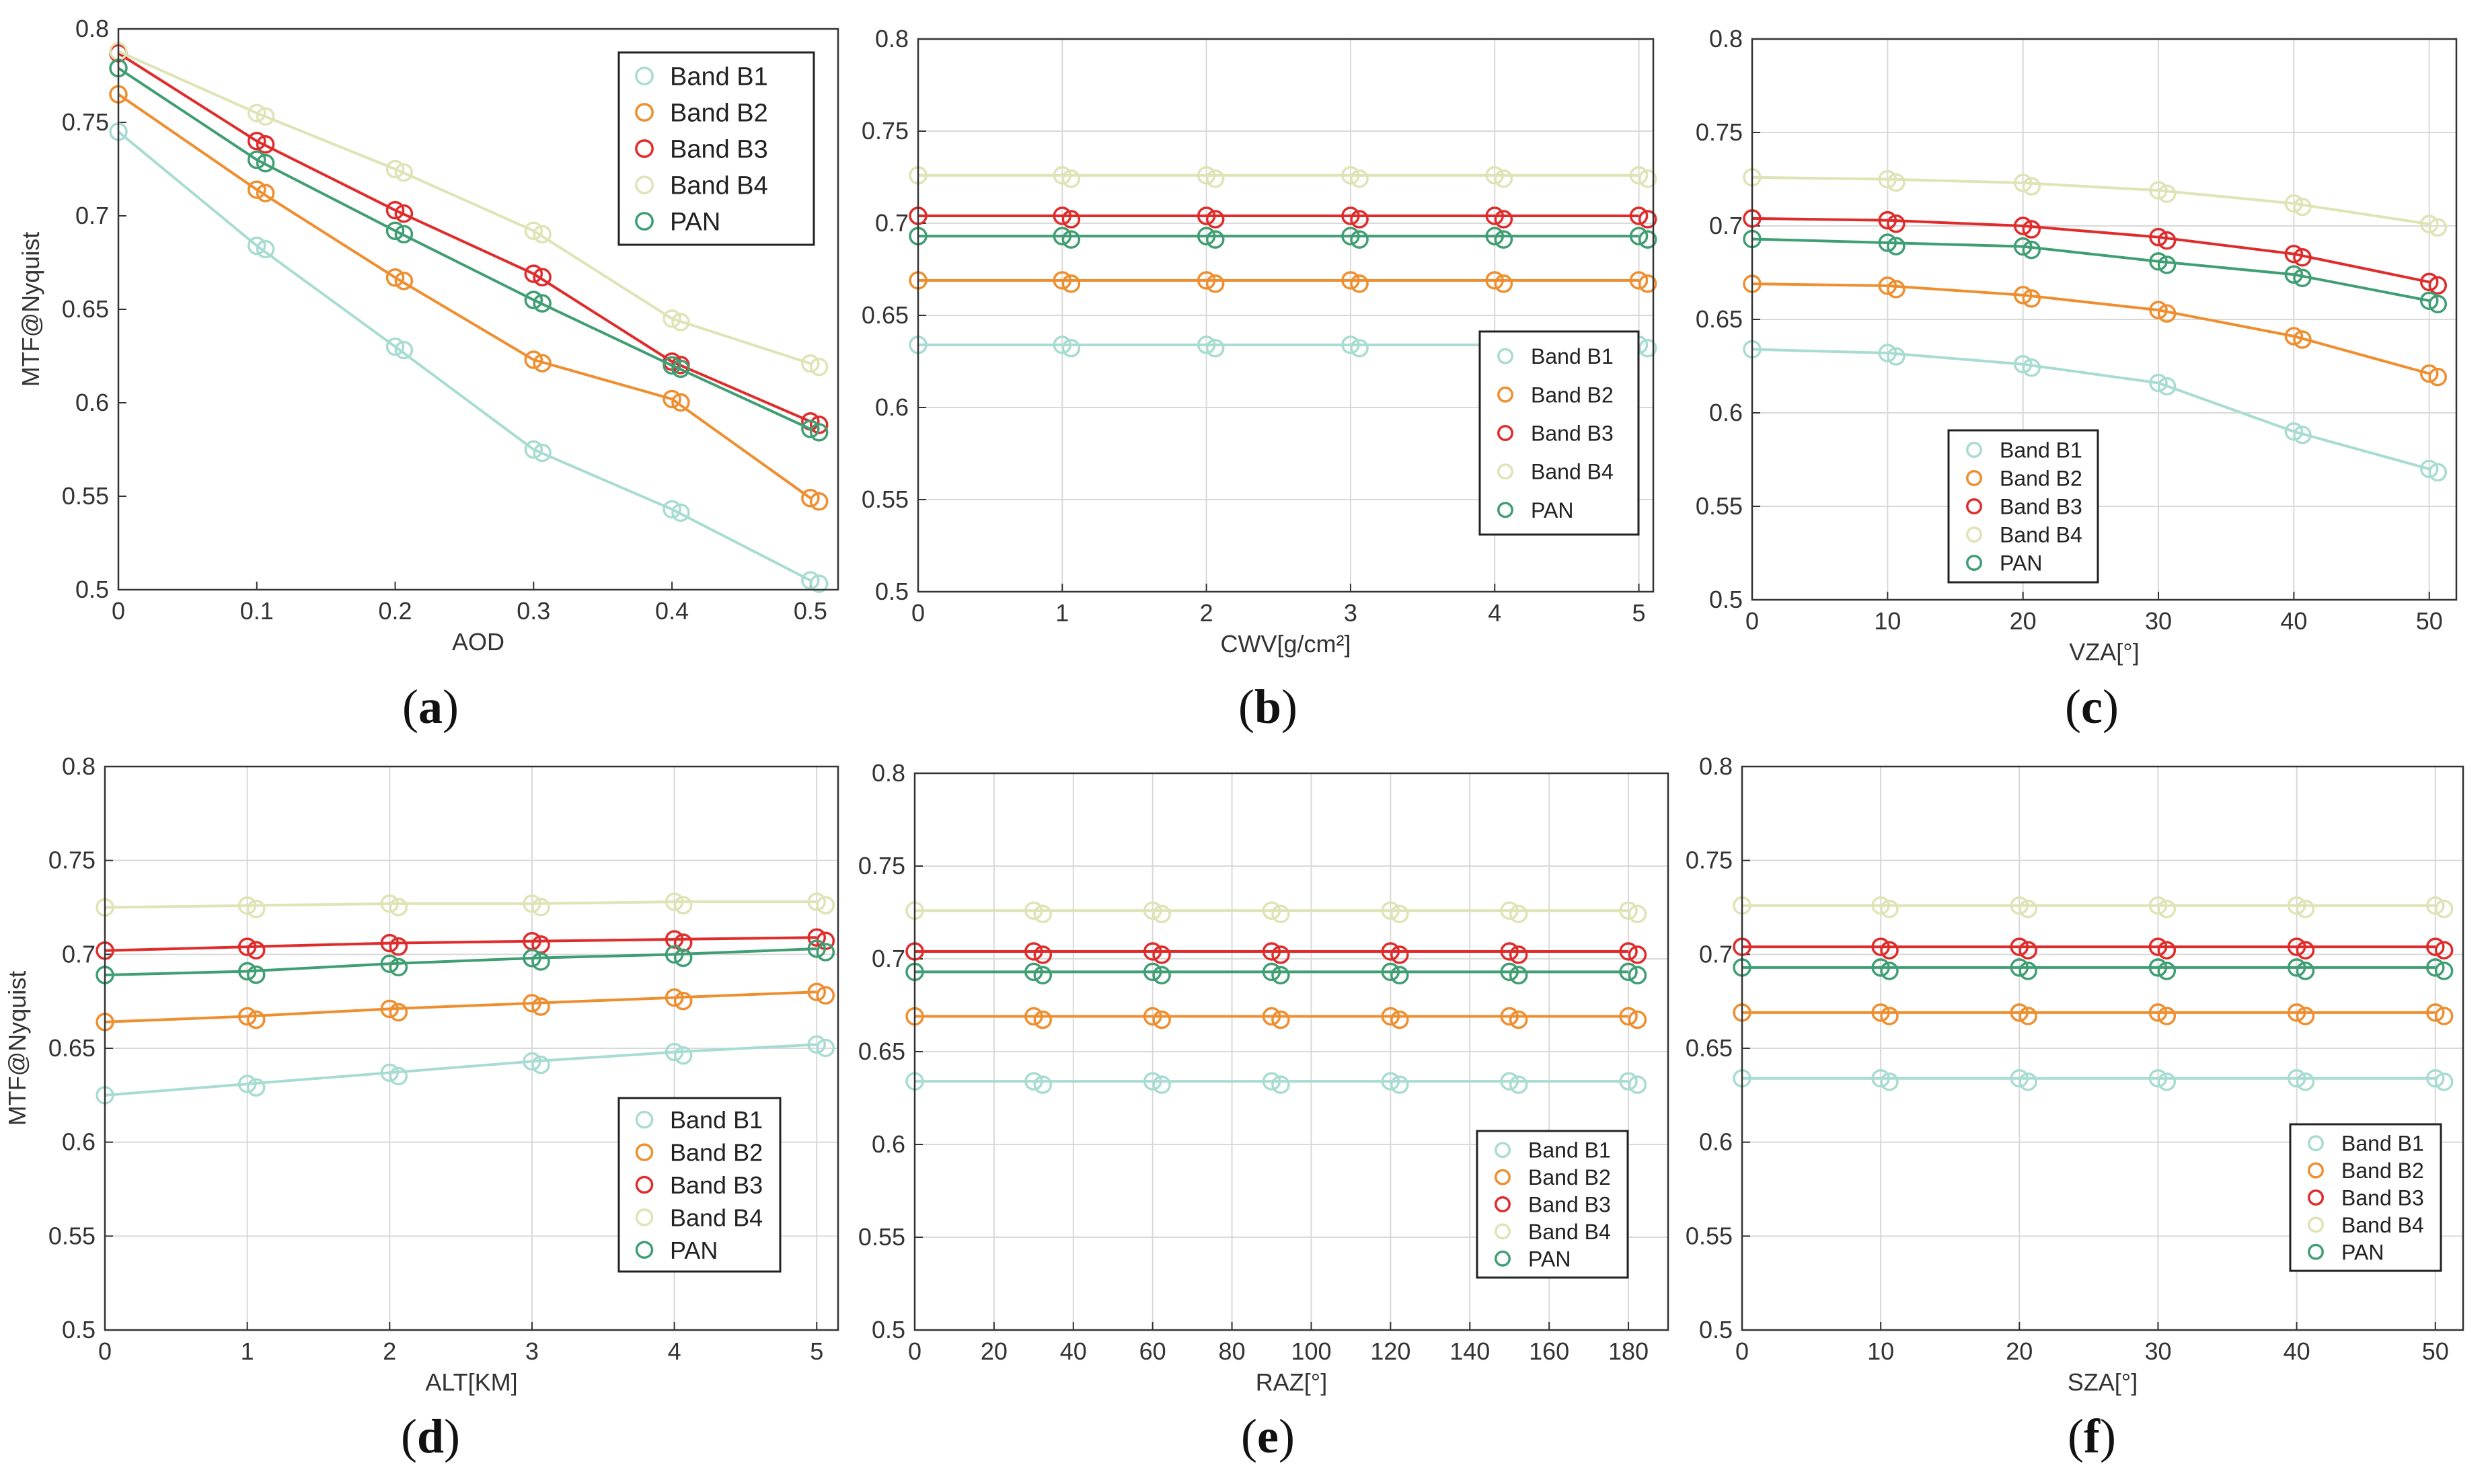 The width and height of the screenshot is (2490, 1484). Describe the element at coordinates (892, 407) in the screenshot. I see `y-tick-label: 0.6` at that location.